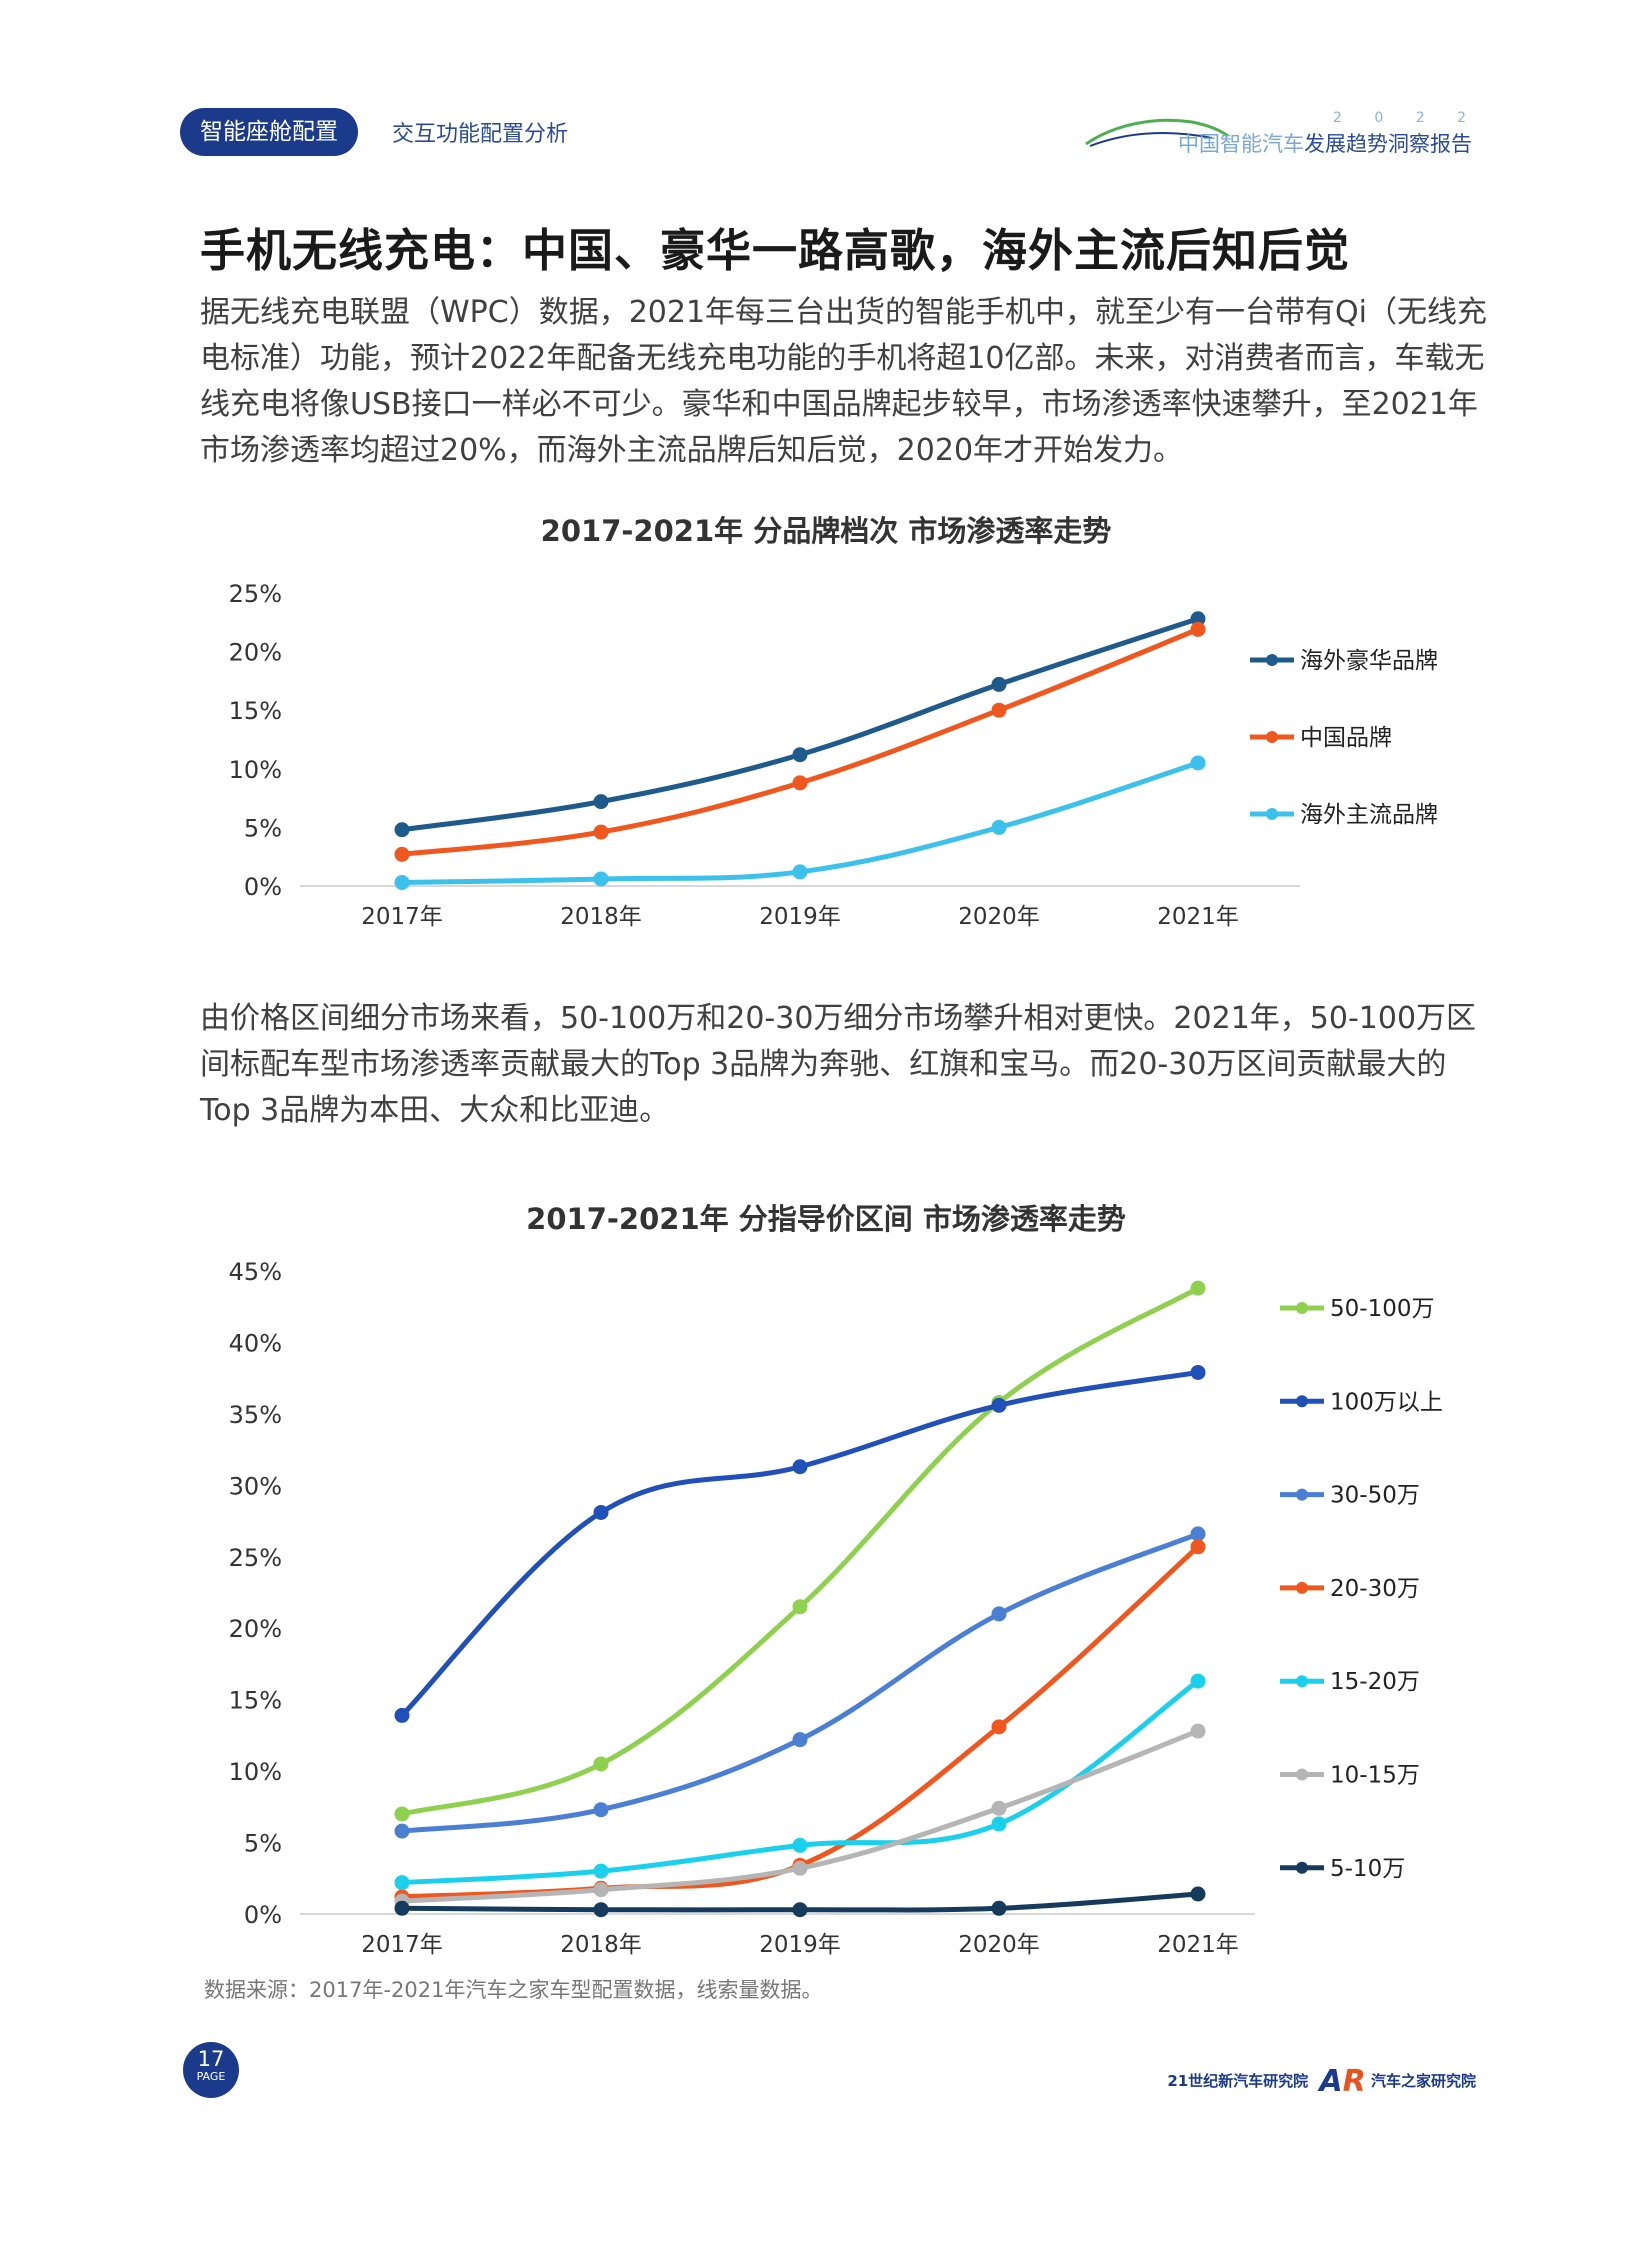 The image size is (1652, 2244). I want to click on ar-logo-icon: AR, so click(1342, 2081).